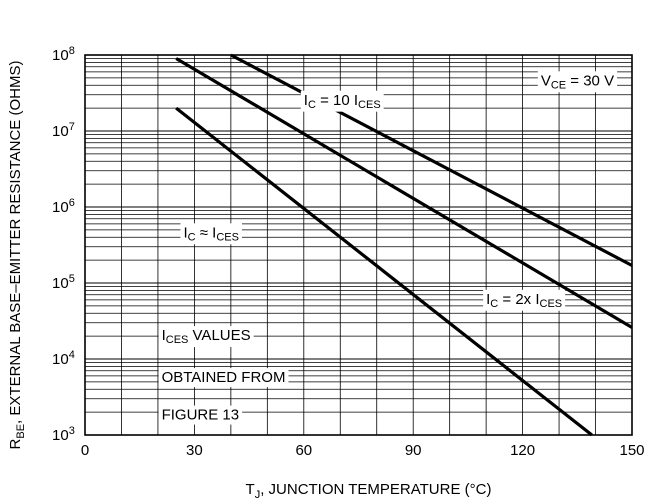 The width and height of the screenshot is (652, 504). What do you see at coordinates (258, 495) in the screenshot?
I see `x-axis-title-sub: J` at bounding box center [258, 495].